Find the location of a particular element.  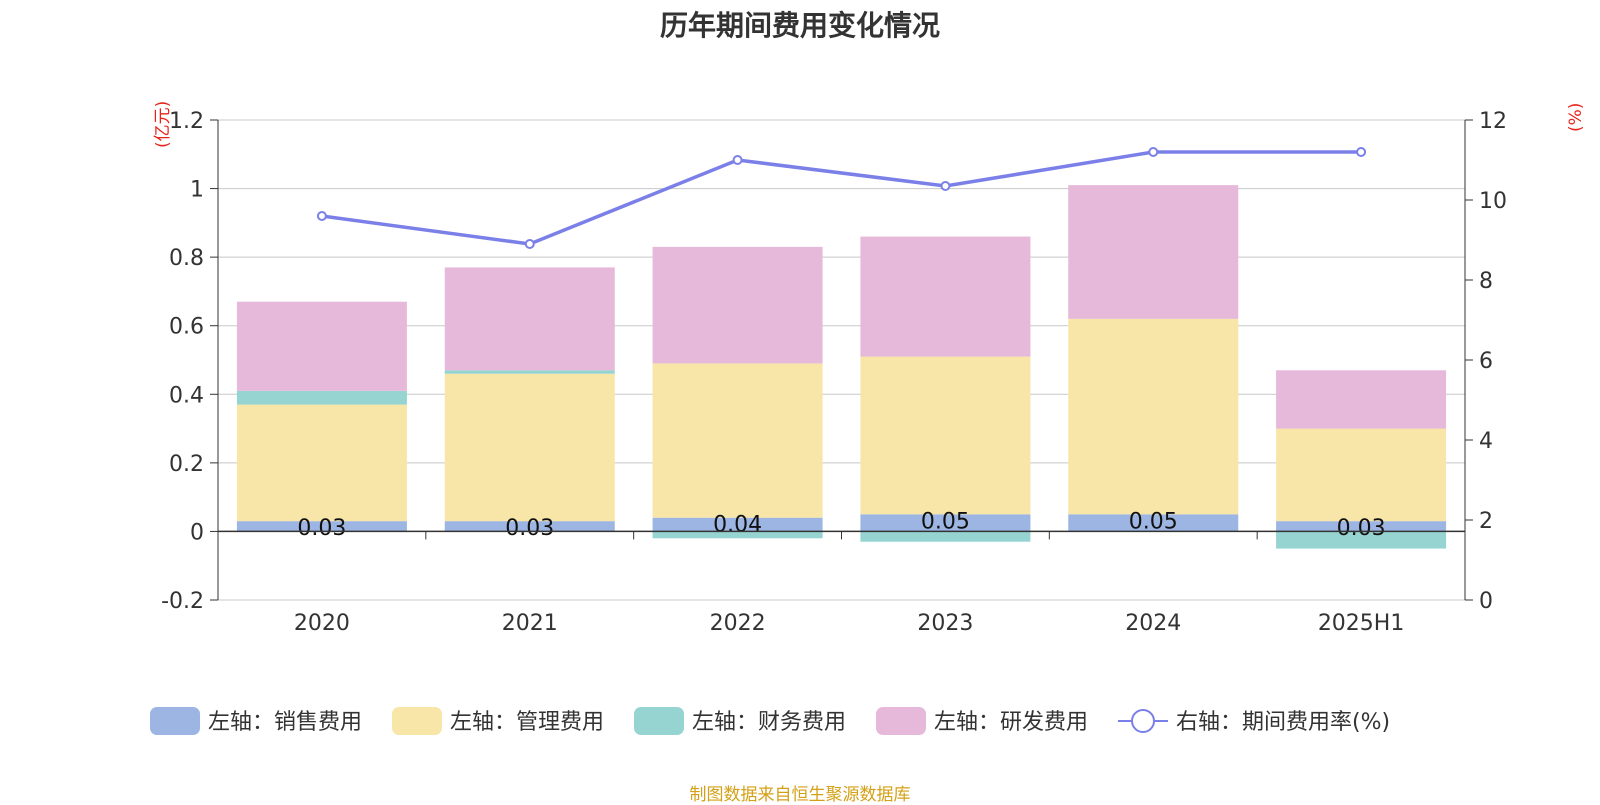

legend-label: 左轴：管理费用 is located at coordinates (527, 722).